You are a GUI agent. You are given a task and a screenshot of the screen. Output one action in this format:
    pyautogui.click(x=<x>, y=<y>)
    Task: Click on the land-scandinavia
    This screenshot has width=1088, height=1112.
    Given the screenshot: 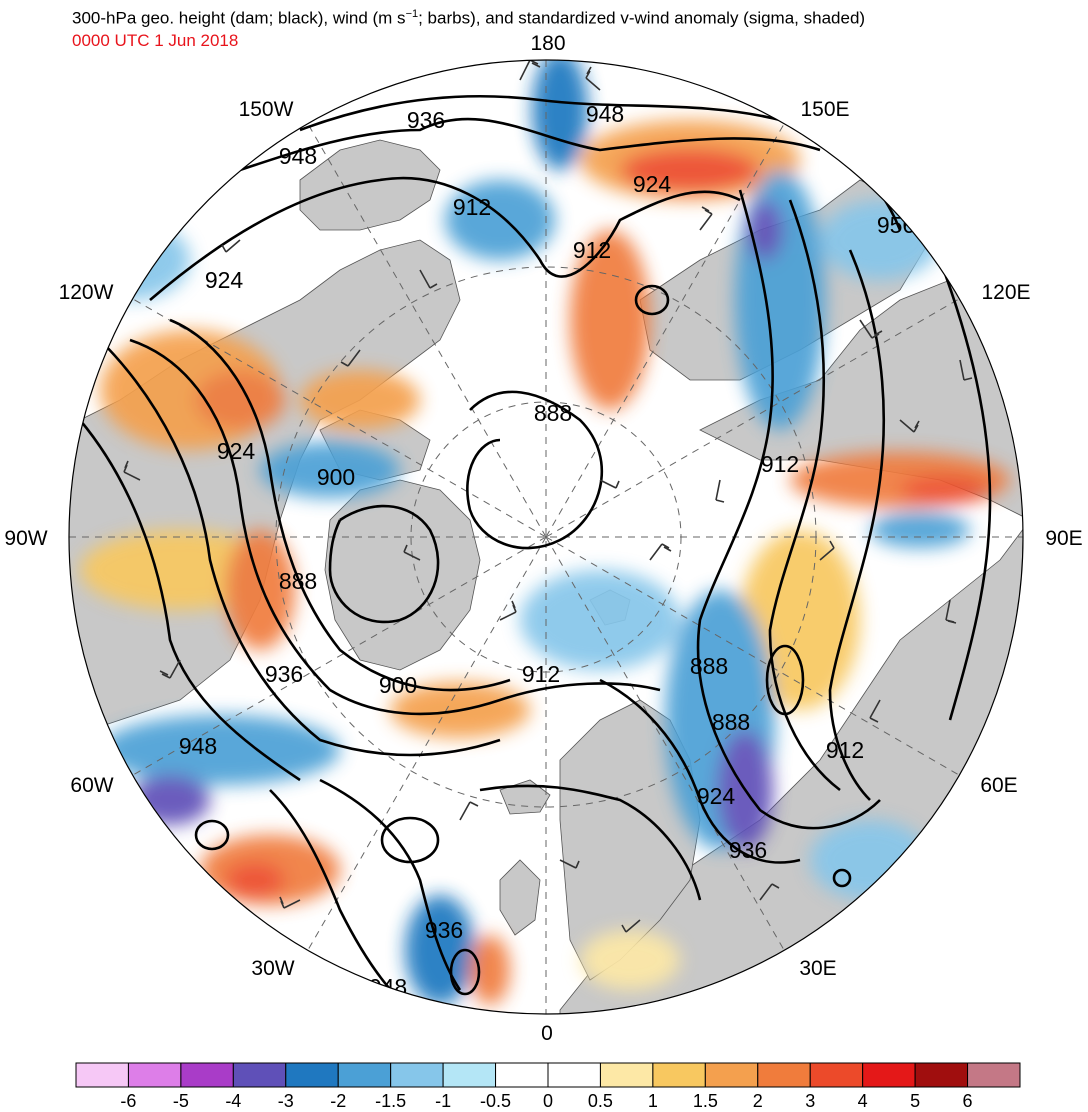 What is the action you would take?
    pyautogui.click(x=630, y=840)
    